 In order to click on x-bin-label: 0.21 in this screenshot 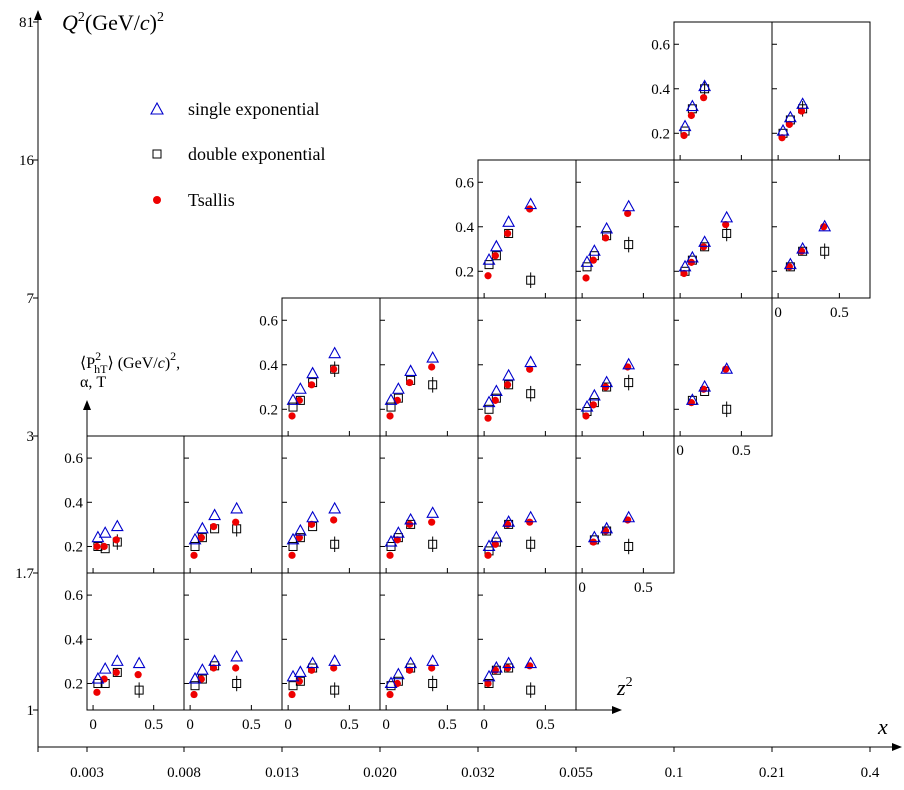, I will do `click(772, 773)`.